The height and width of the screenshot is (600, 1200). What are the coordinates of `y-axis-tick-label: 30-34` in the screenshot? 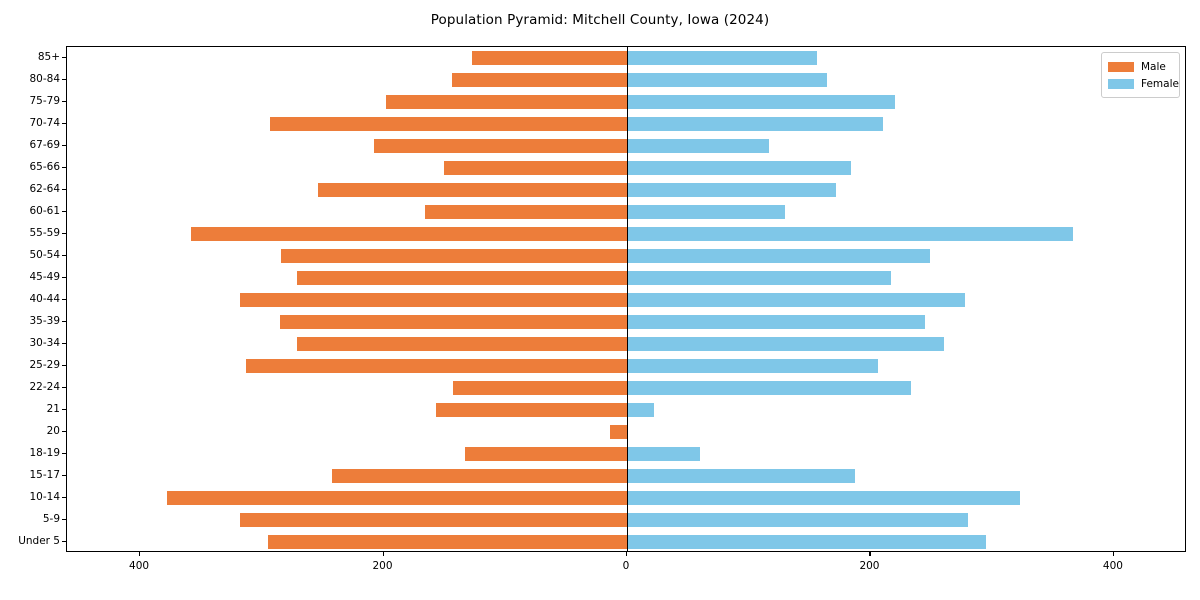 It's located at (44, 343).